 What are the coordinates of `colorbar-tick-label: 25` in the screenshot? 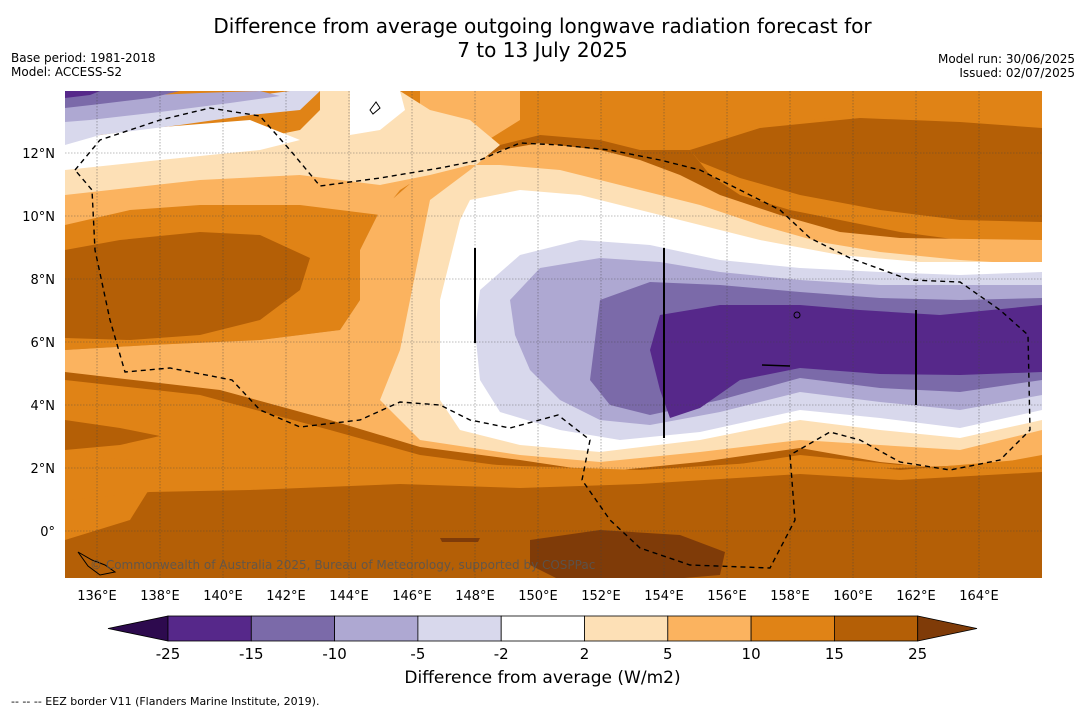 It's located at (917, 654).